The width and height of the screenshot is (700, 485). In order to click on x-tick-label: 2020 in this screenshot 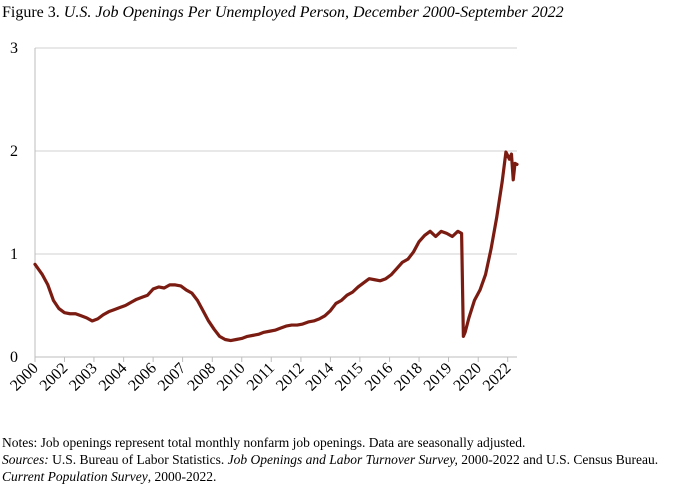, I will do `click(467, 377)`.